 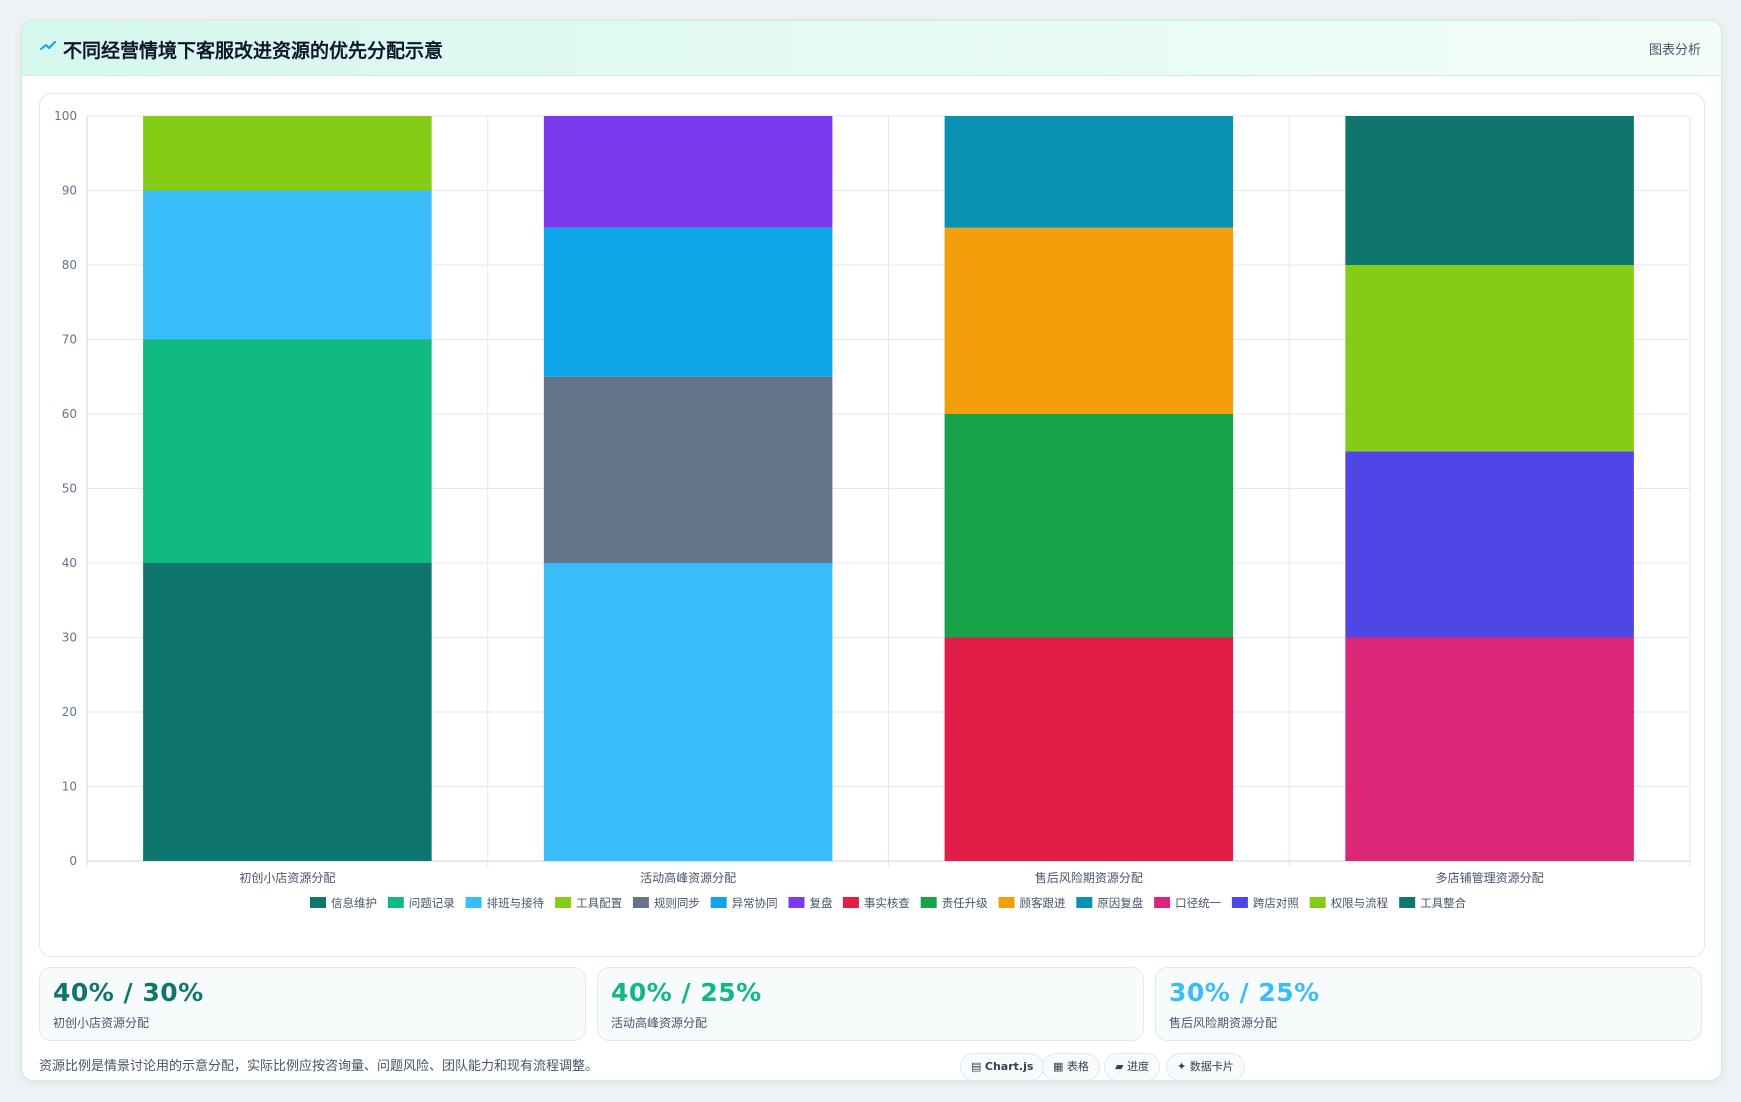 What do you see at coordinates (1121, 1066) in the screenshot?
I see `progress-icon: ▰` at bounding box center [1121, 1066].